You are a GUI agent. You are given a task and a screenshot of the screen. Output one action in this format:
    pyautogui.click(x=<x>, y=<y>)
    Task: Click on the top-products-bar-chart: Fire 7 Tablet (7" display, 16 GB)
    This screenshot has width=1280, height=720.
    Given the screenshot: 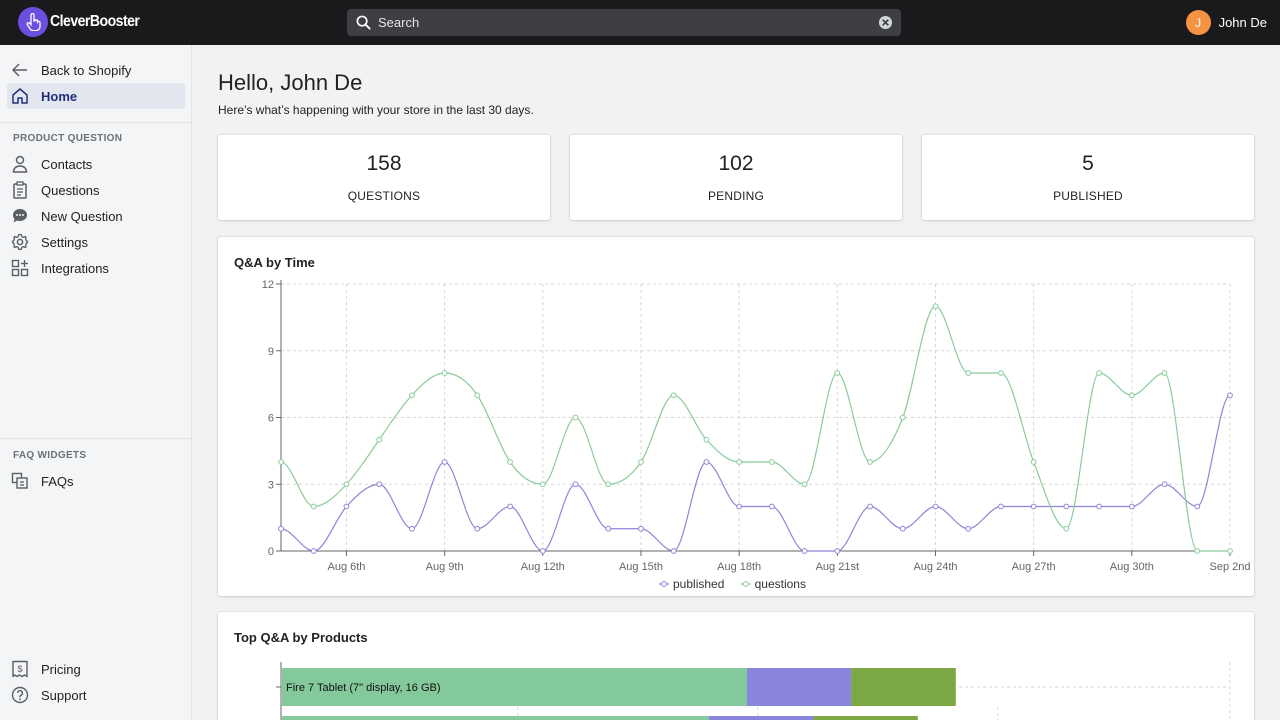 What is the action you would take?
    pyautogui.click(x=753, y=691)
    